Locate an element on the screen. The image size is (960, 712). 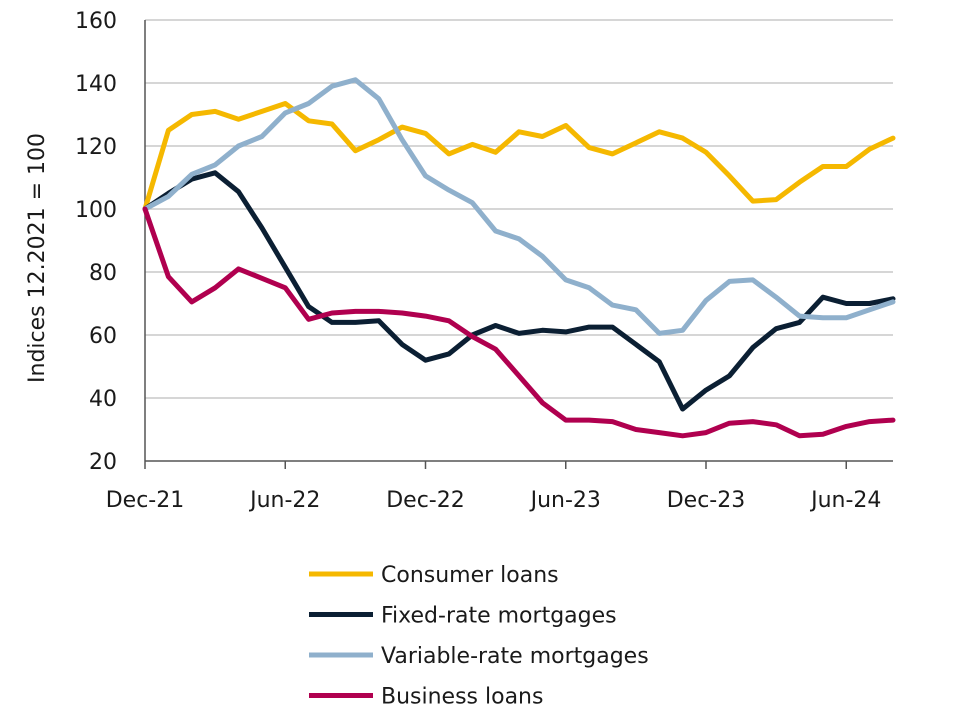
legend-label: Variable-rate mortgages is located at coordinates (515, 656).